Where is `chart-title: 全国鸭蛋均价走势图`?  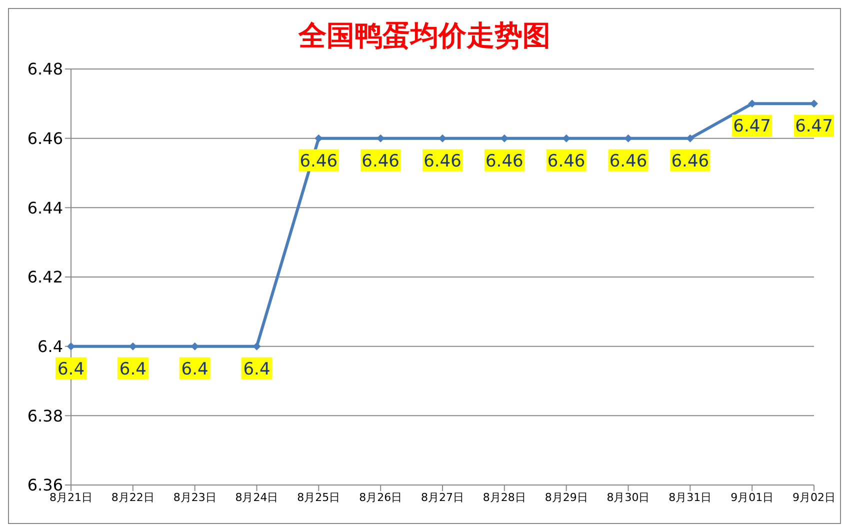
chart-title: 全国鸭蛋均价走势图 is located at coordinates (424, 36).